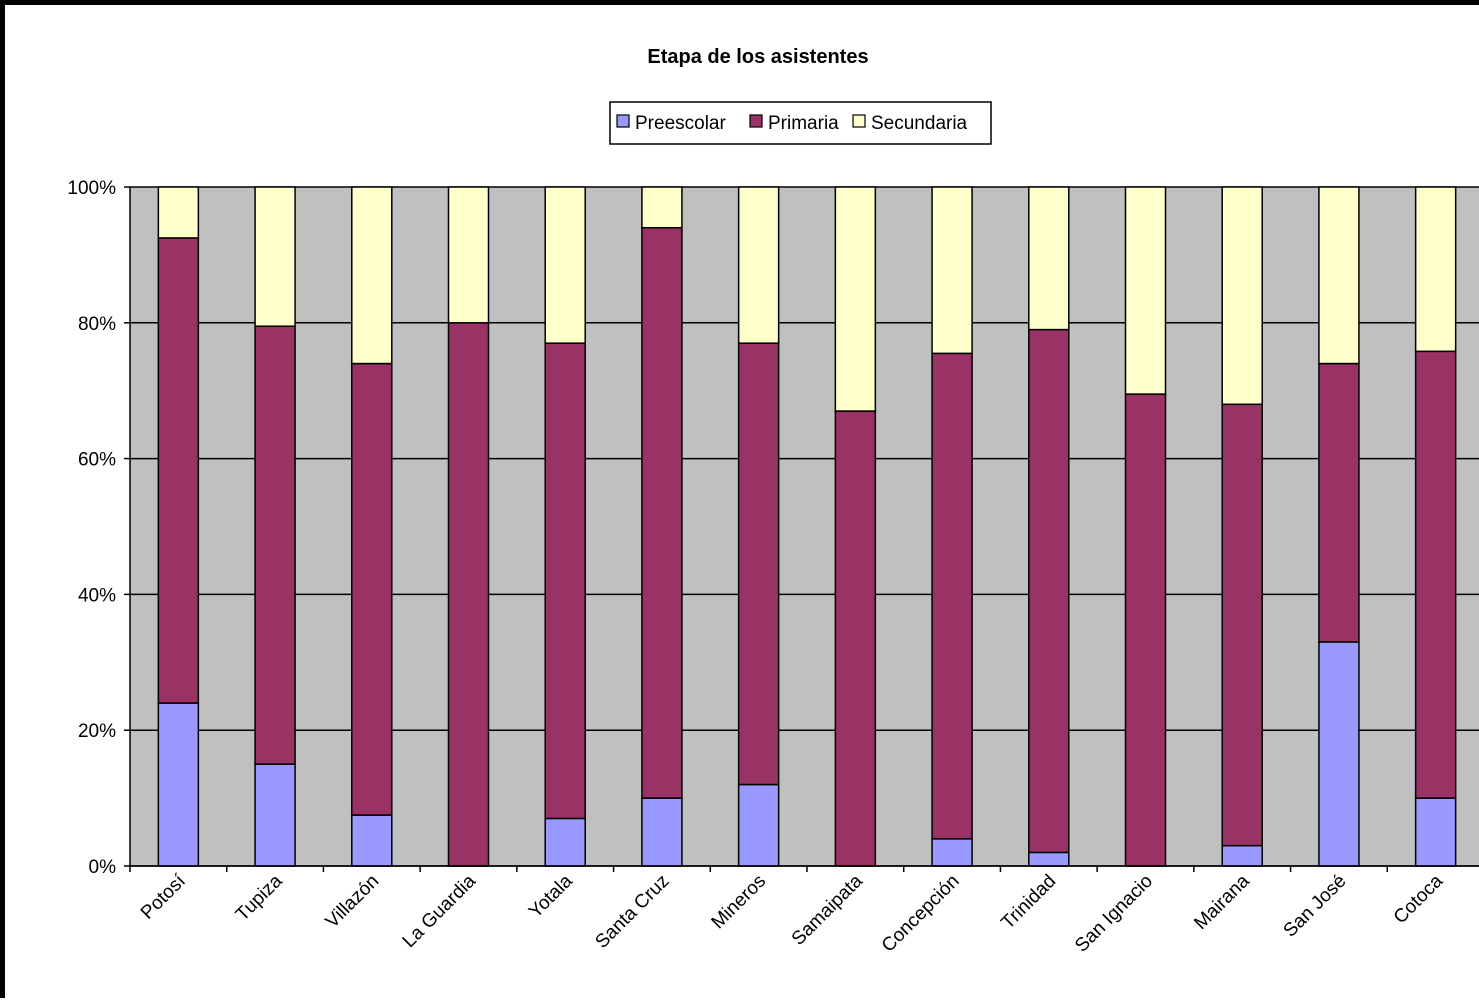  What do you see at coordinates (1049, 258) in the screenshot?
I see `bar-secundaria-trinidad` at bounding box center [1049, 258].